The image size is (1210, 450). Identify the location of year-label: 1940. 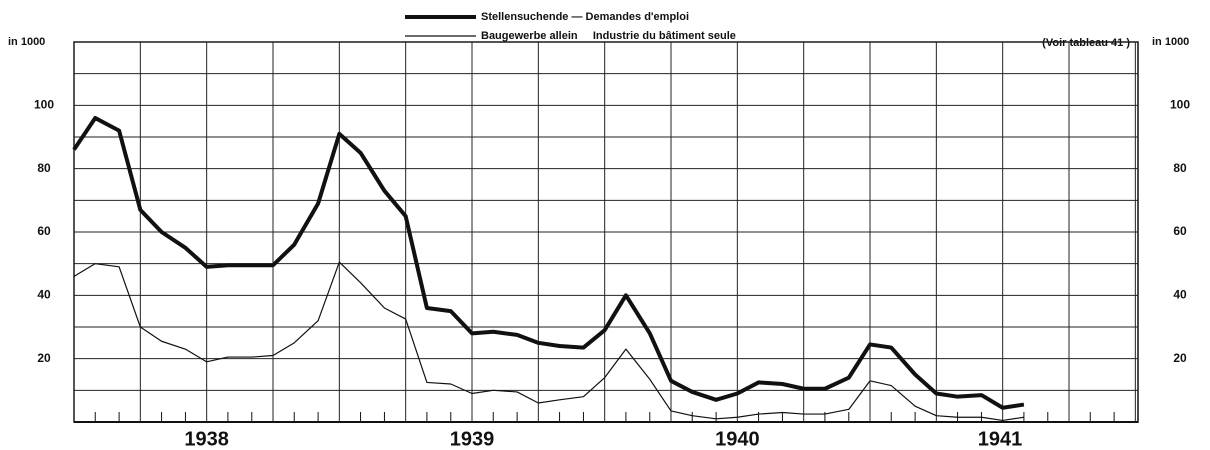
(737, 439).